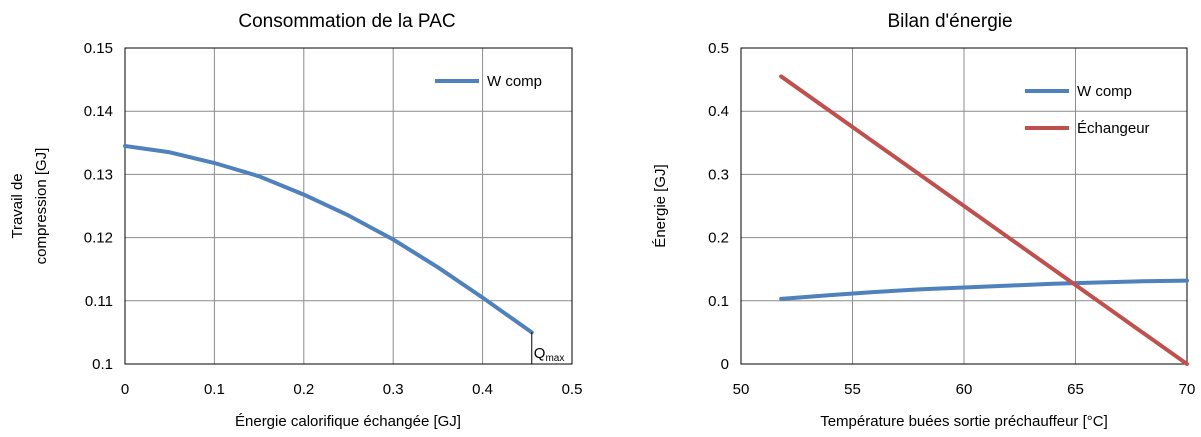  Describe the element at coordinates (1113, 128) in the screenshot. I see `chart2-legend-label-2: Échangeur` at that location.